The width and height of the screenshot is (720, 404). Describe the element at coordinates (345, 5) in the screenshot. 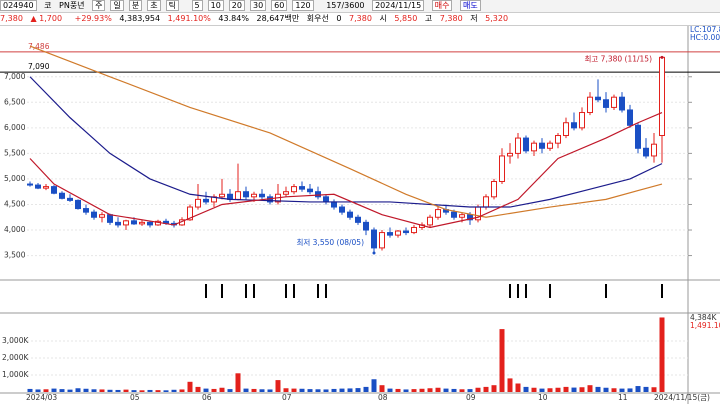

I see `count: 157/3600` at that location.